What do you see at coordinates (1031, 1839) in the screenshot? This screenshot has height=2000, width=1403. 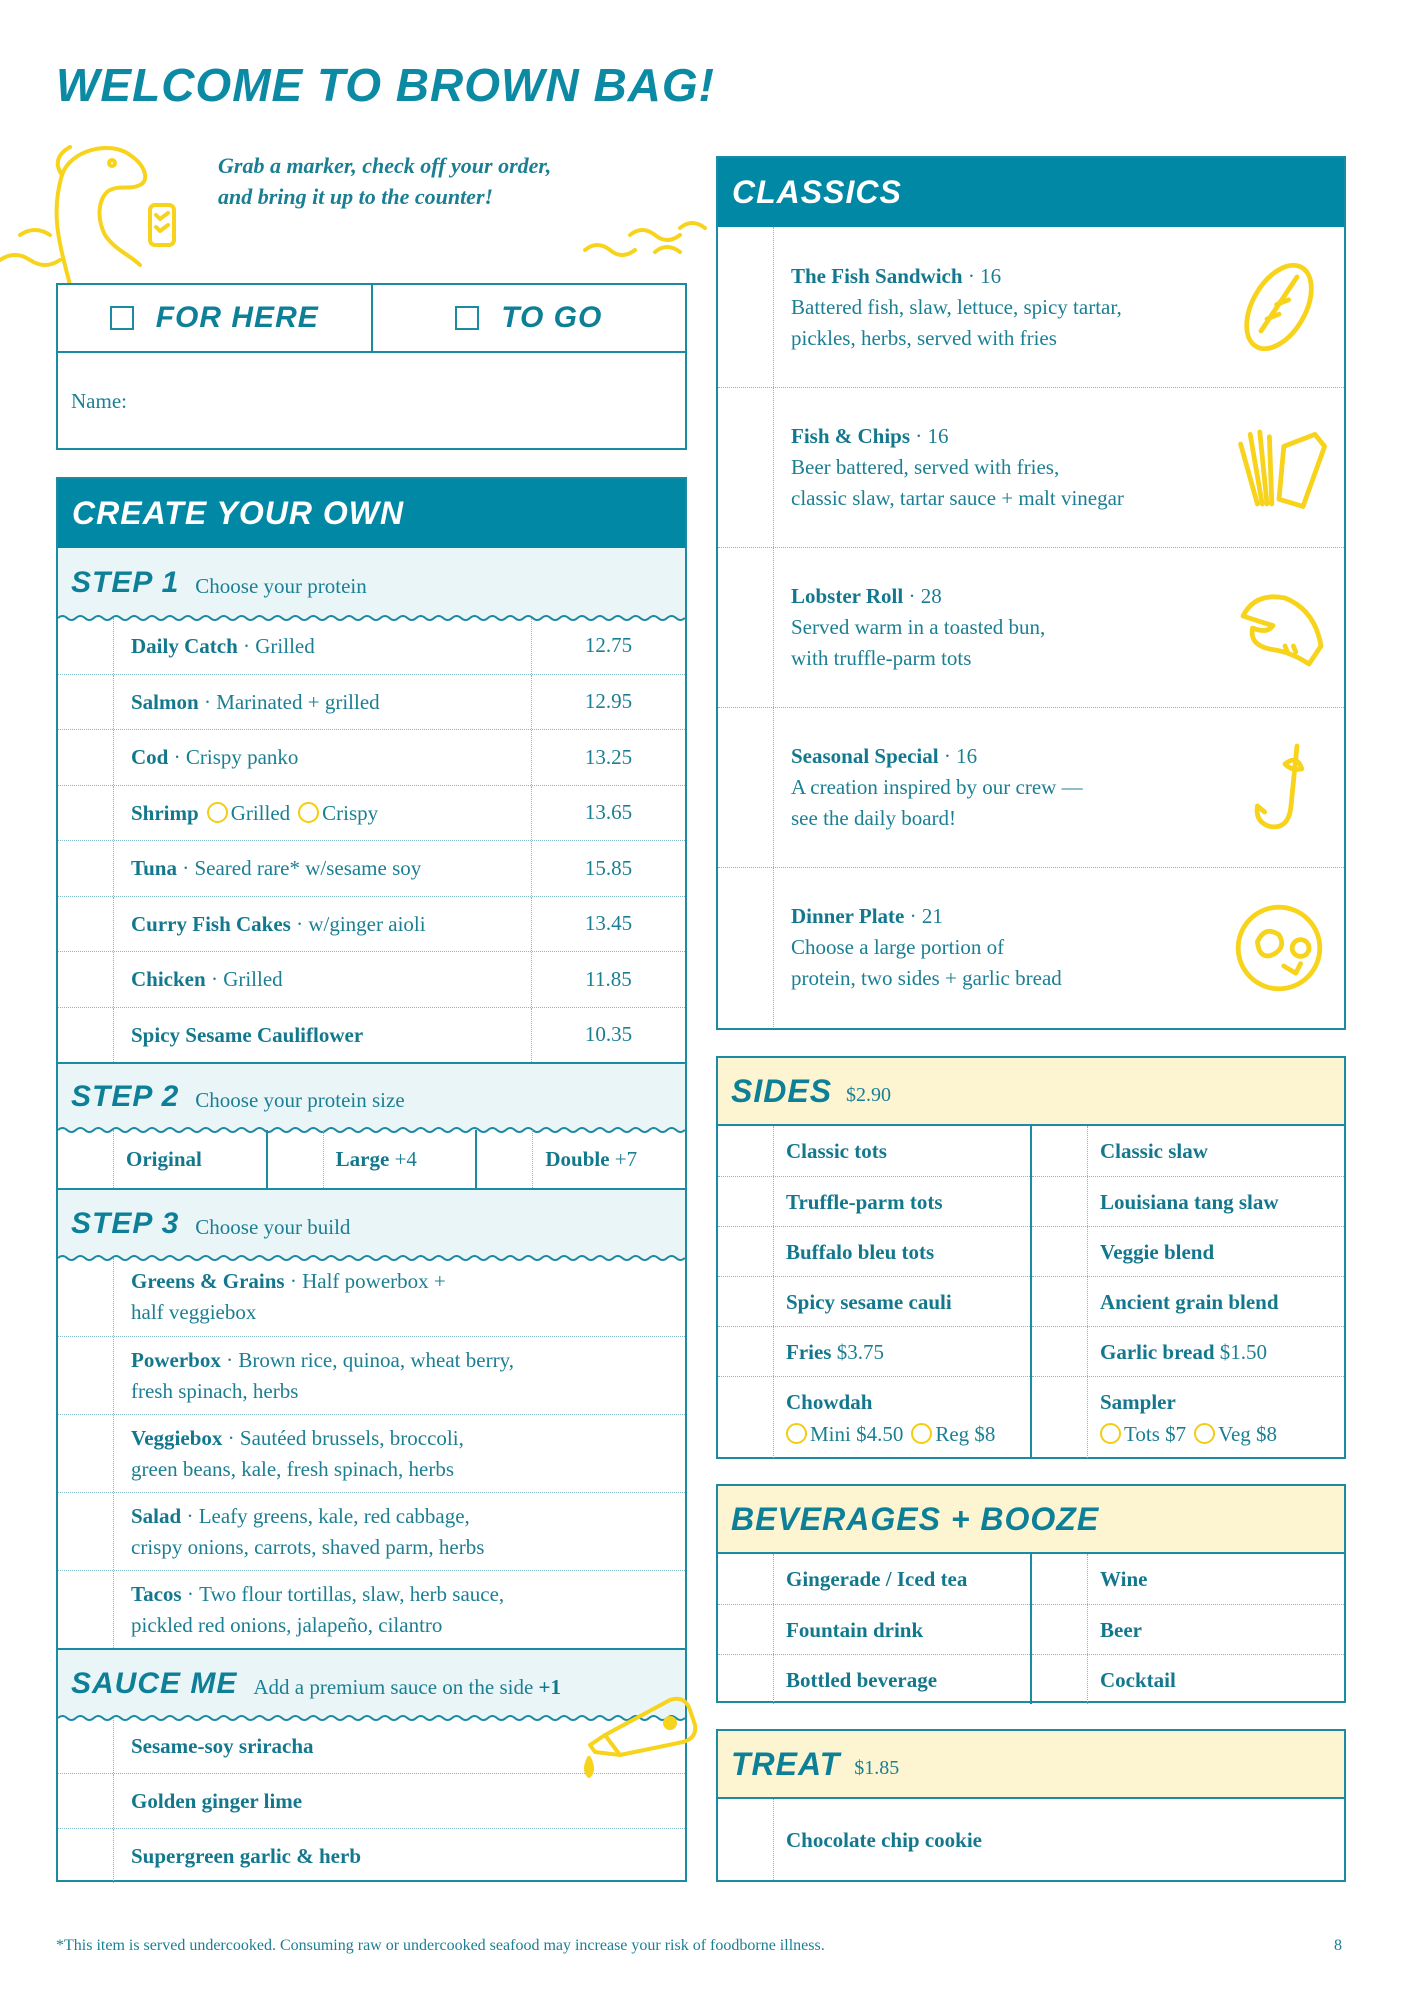 I see `treat-row: Chocolate chip cookie` at bounding box center [1031, 1839].